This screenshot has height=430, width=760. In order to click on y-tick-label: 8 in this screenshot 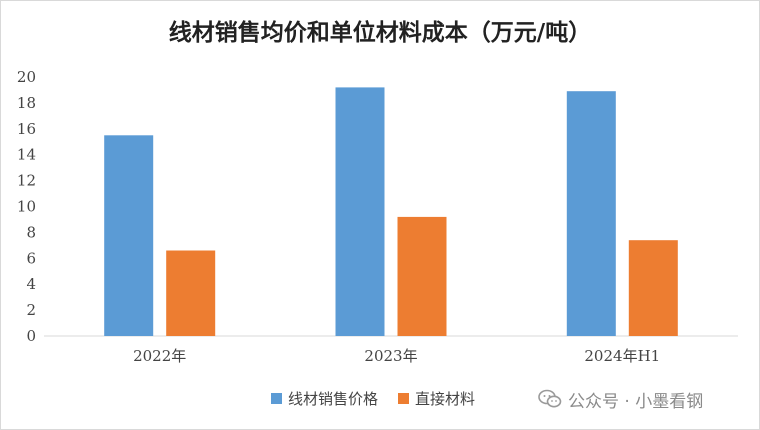, I will do `click(31, 232)`.